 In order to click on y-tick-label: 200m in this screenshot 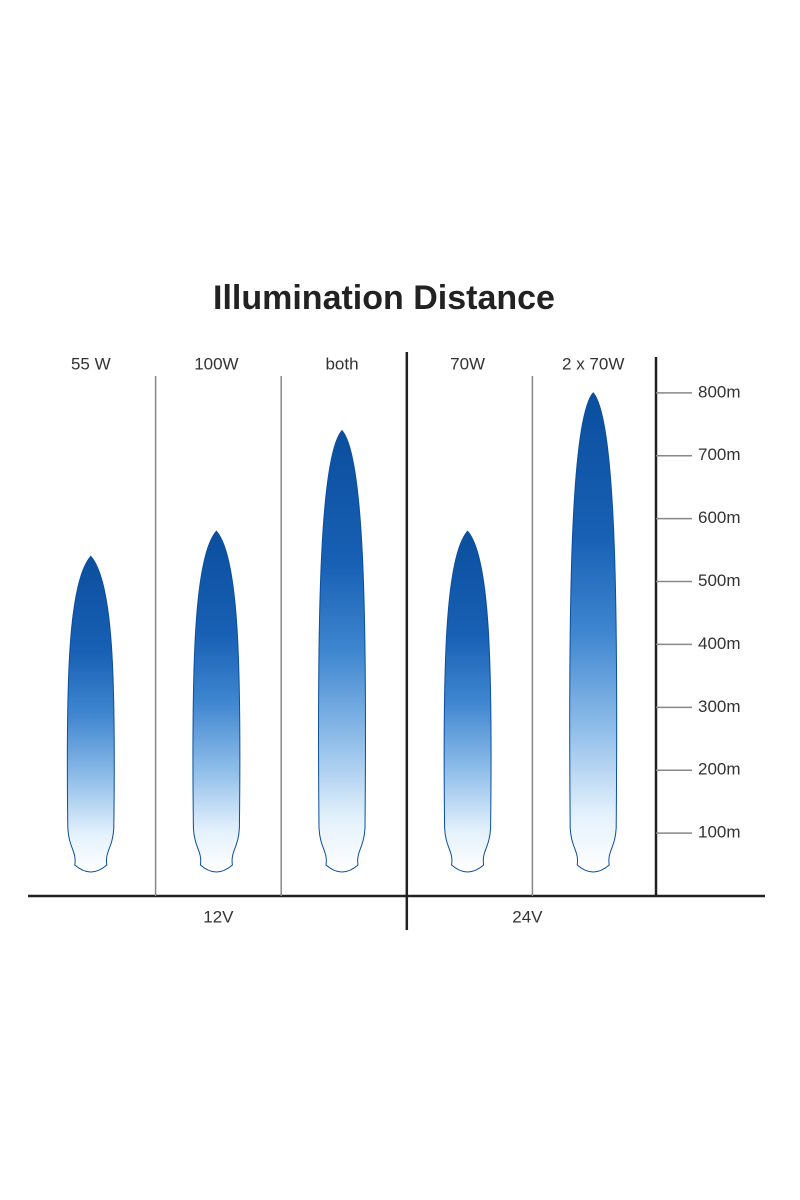, I will do `click(719, 769)`.